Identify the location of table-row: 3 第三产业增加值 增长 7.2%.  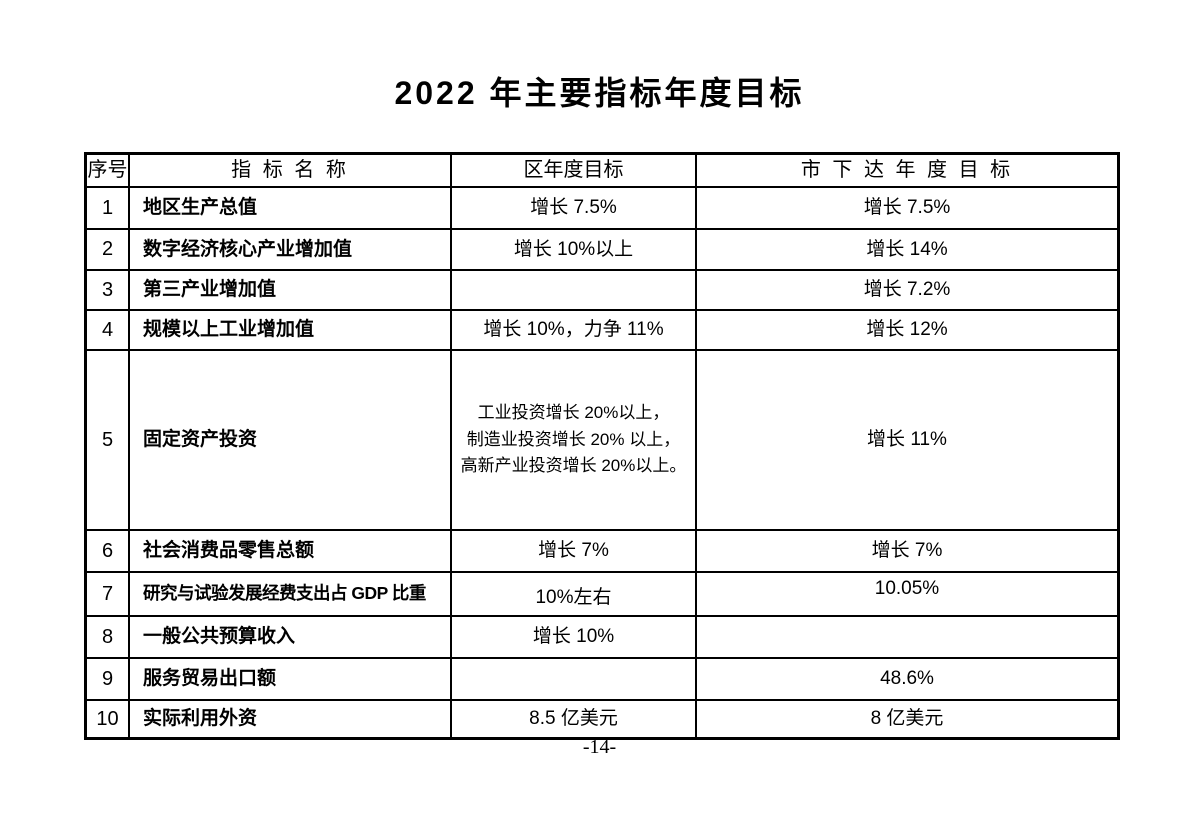
(602, 289).